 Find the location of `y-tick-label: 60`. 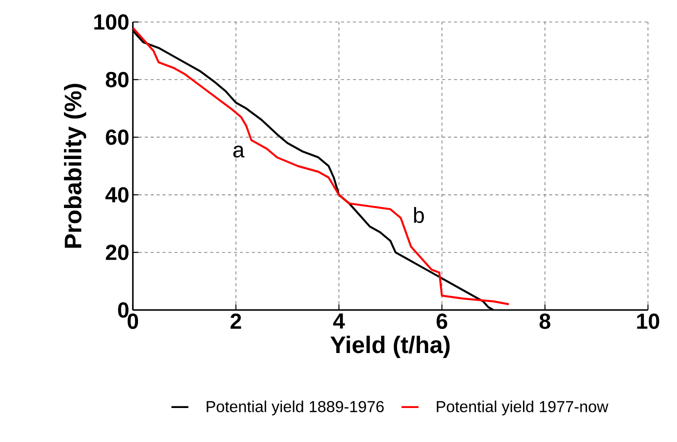

y-tick-label: 60 is located at coordinates (117, 137).